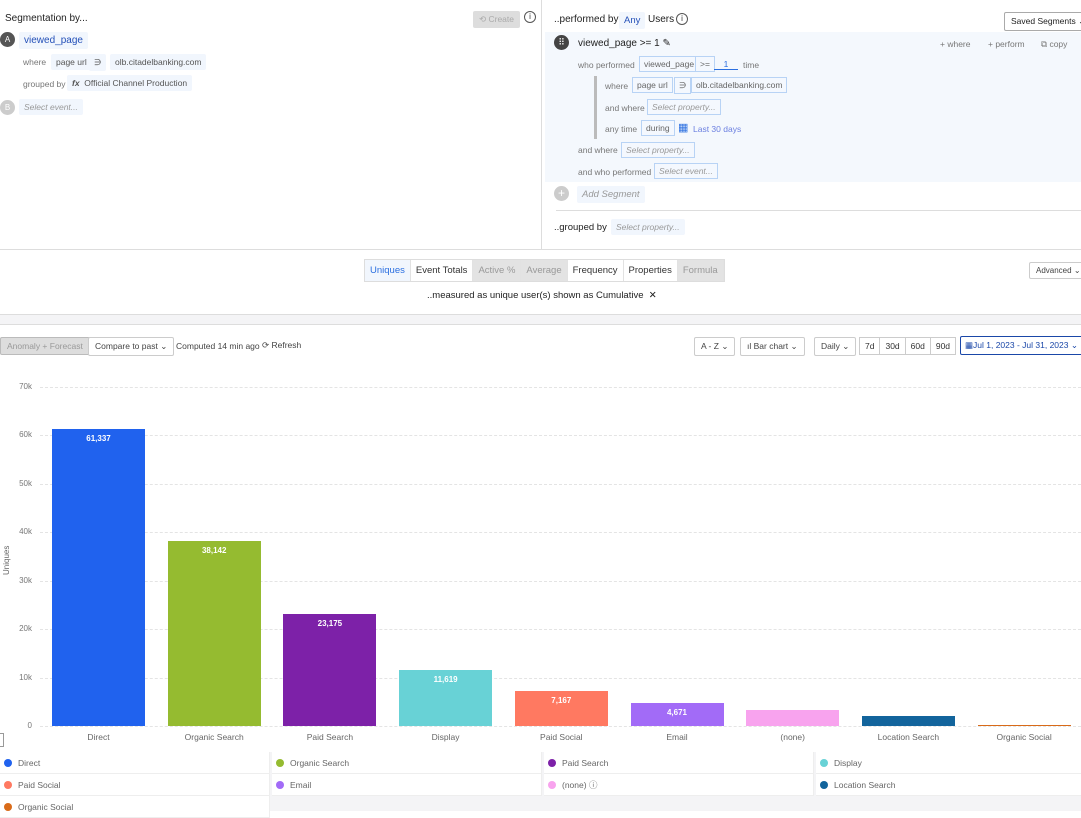  Describe the element at coordinates (98, 577) in the screenshot. I see `bar-direct` at that location.